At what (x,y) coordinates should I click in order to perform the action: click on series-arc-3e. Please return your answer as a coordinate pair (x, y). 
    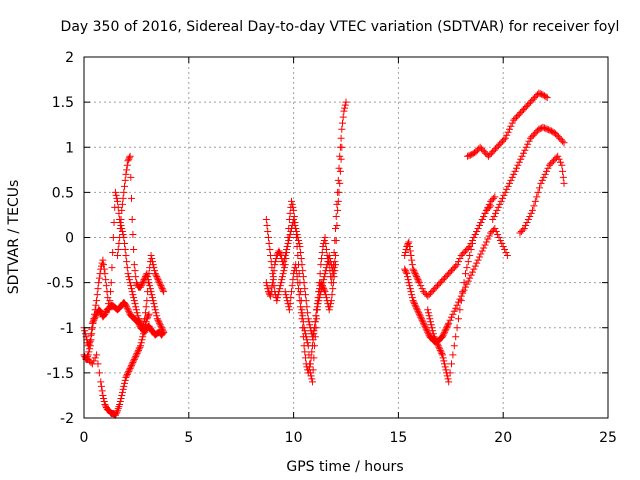
    Looking at the image, I should click on (528, 173).